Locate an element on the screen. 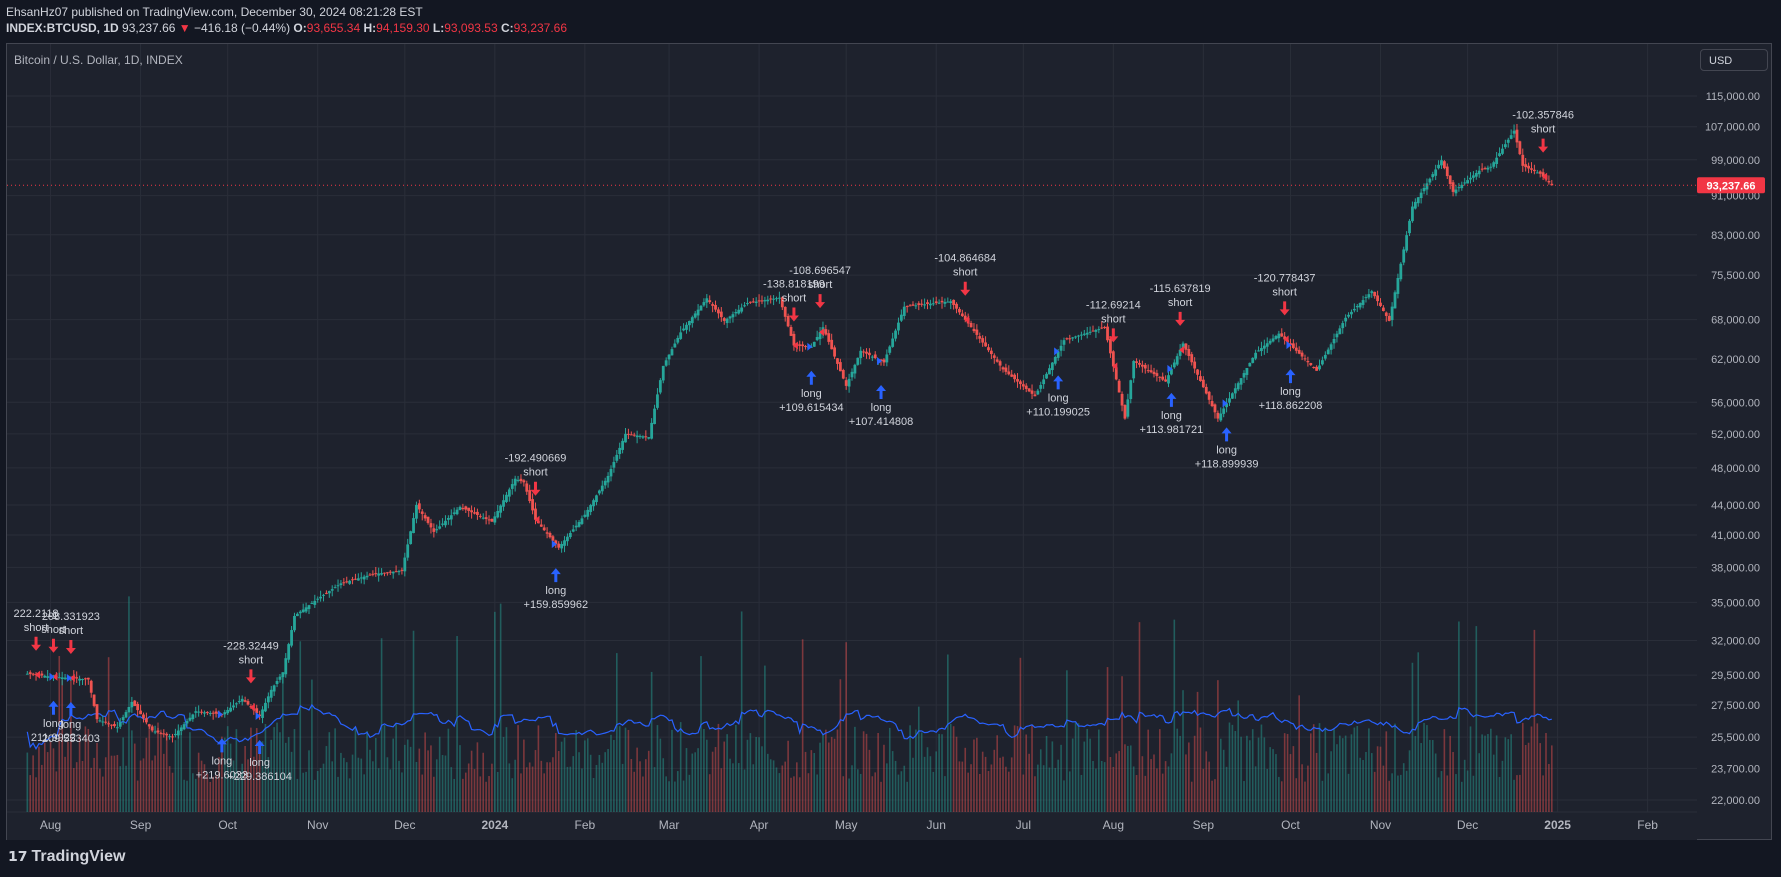  signal-value: +110.199025 is located at coordinates (1058, 412).